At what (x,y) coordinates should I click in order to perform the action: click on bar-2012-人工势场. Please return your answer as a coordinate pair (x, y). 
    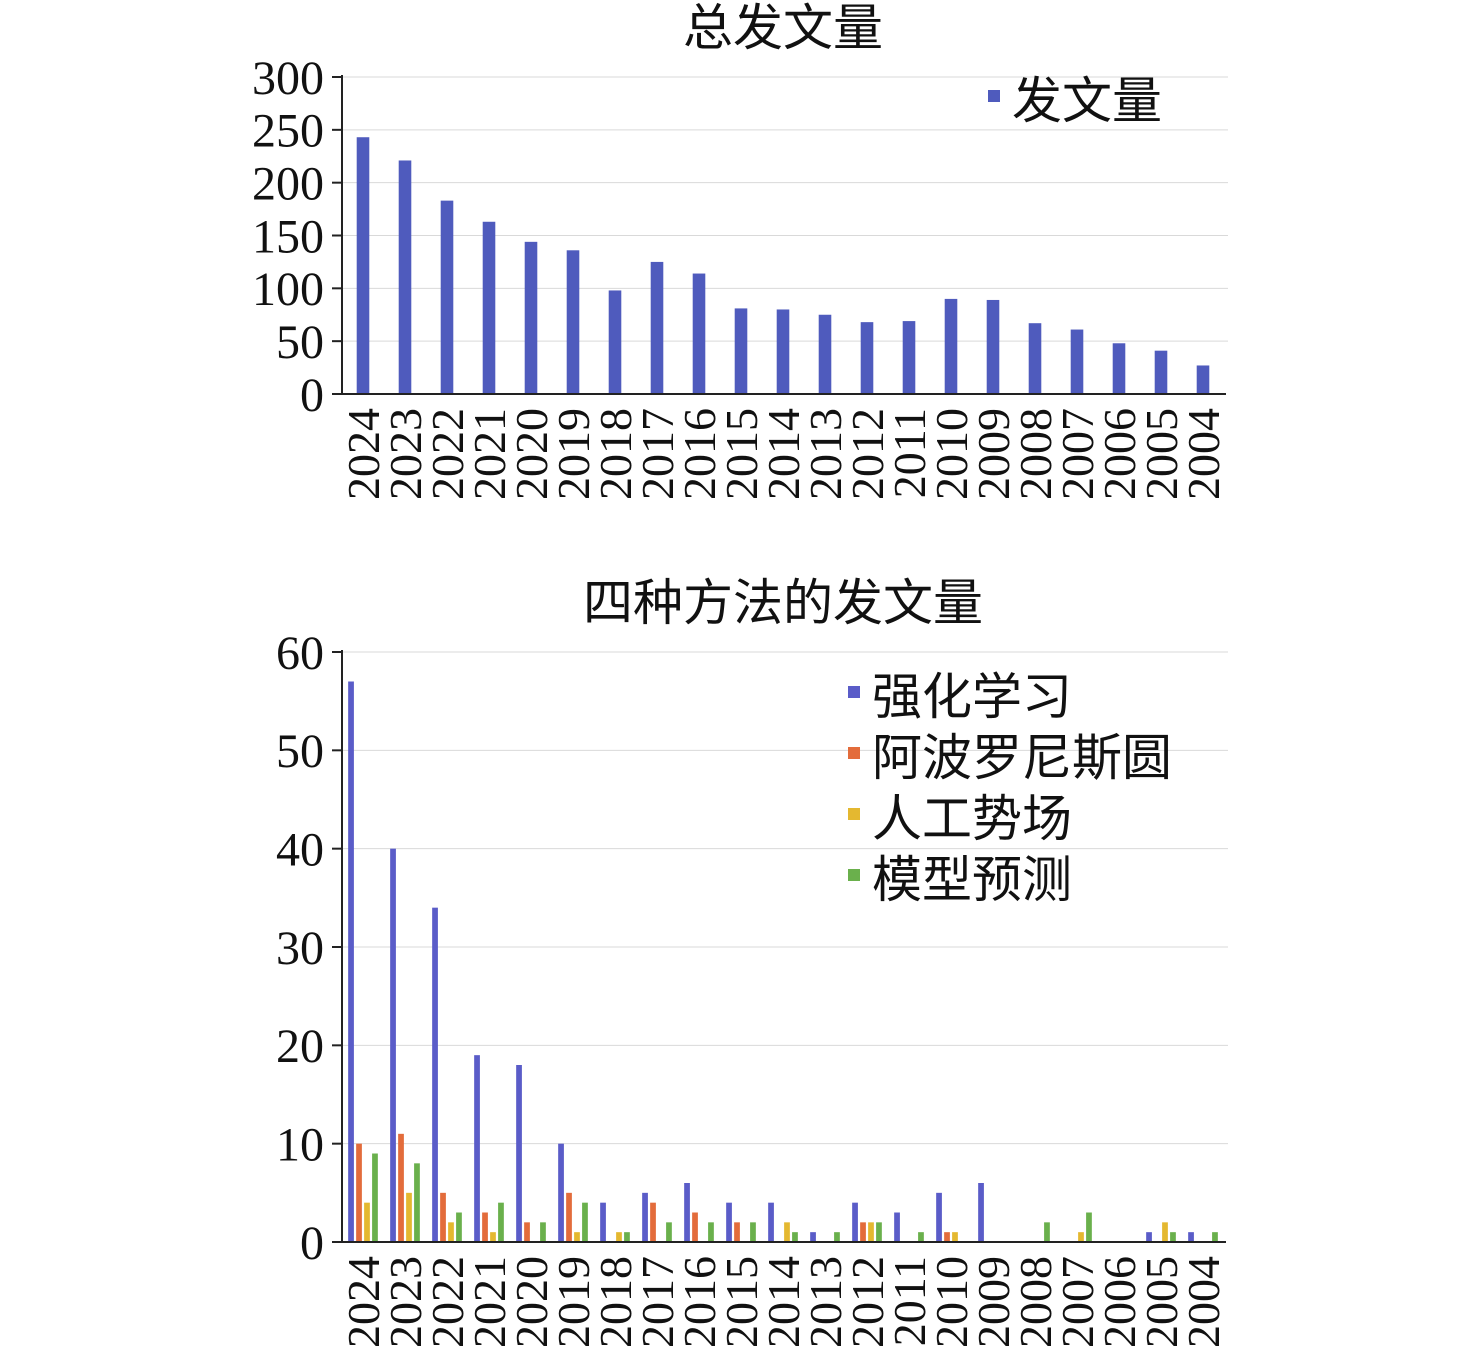
    Looking at the image, I should click on (871, 1232).